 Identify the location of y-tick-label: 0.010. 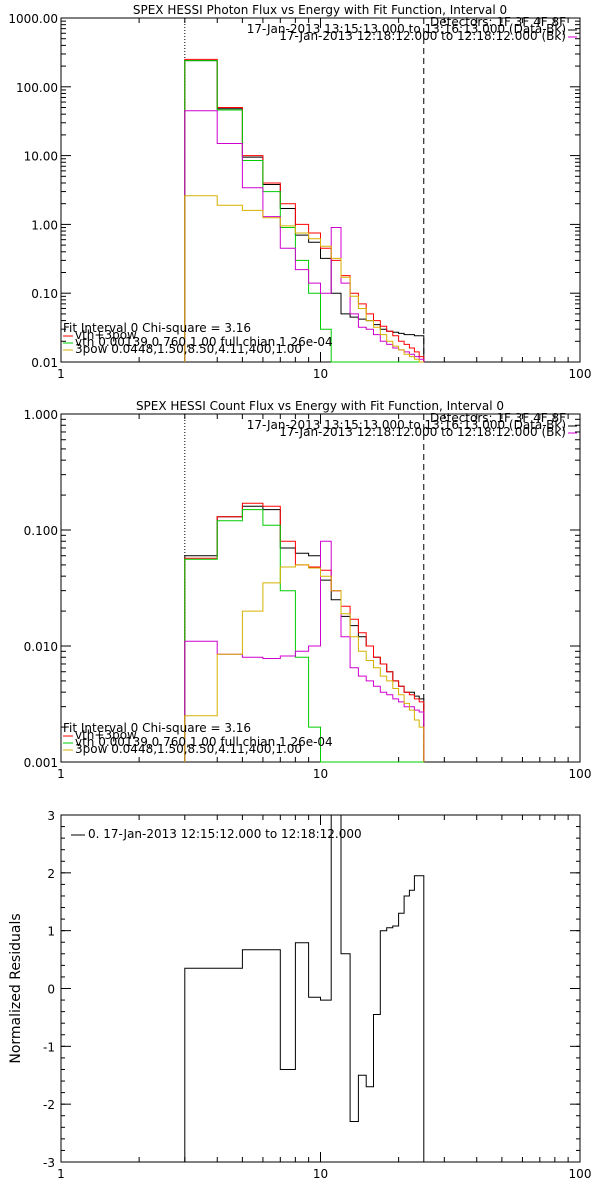
(41, 647).